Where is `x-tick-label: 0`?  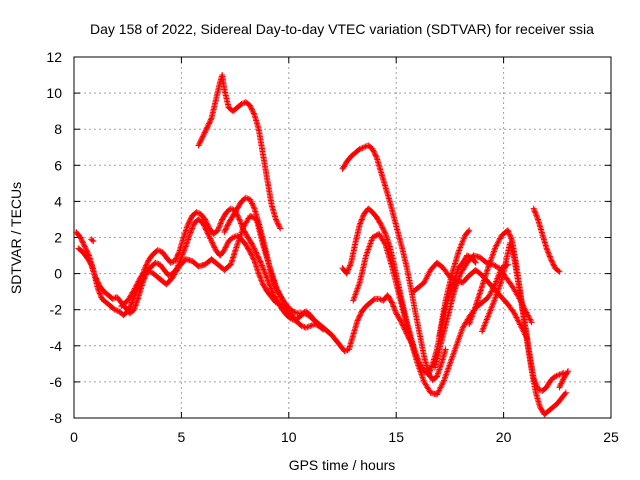 x-tick-label: 0 is located at coordinates (74, 437).